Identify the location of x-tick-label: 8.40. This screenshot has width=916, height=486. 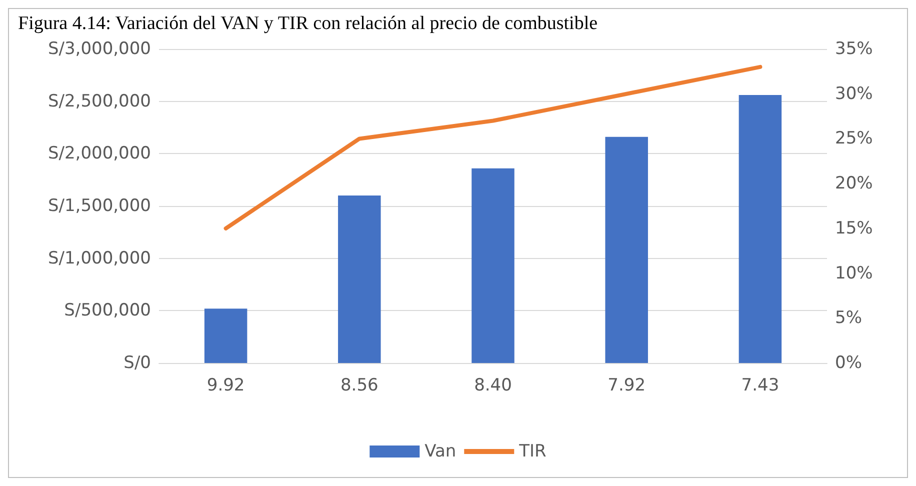
(493, 386).